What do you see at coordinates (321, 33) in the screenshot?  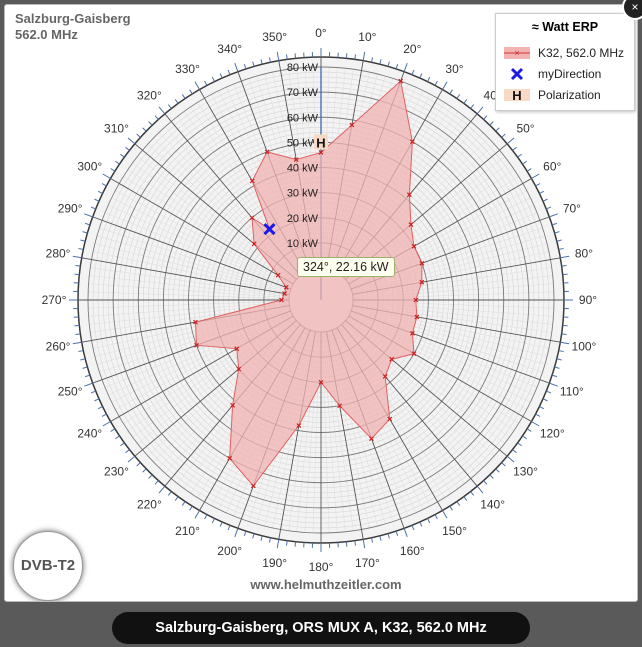 I see `angle-tick-label: 0°` at bounding box center [321, 33].